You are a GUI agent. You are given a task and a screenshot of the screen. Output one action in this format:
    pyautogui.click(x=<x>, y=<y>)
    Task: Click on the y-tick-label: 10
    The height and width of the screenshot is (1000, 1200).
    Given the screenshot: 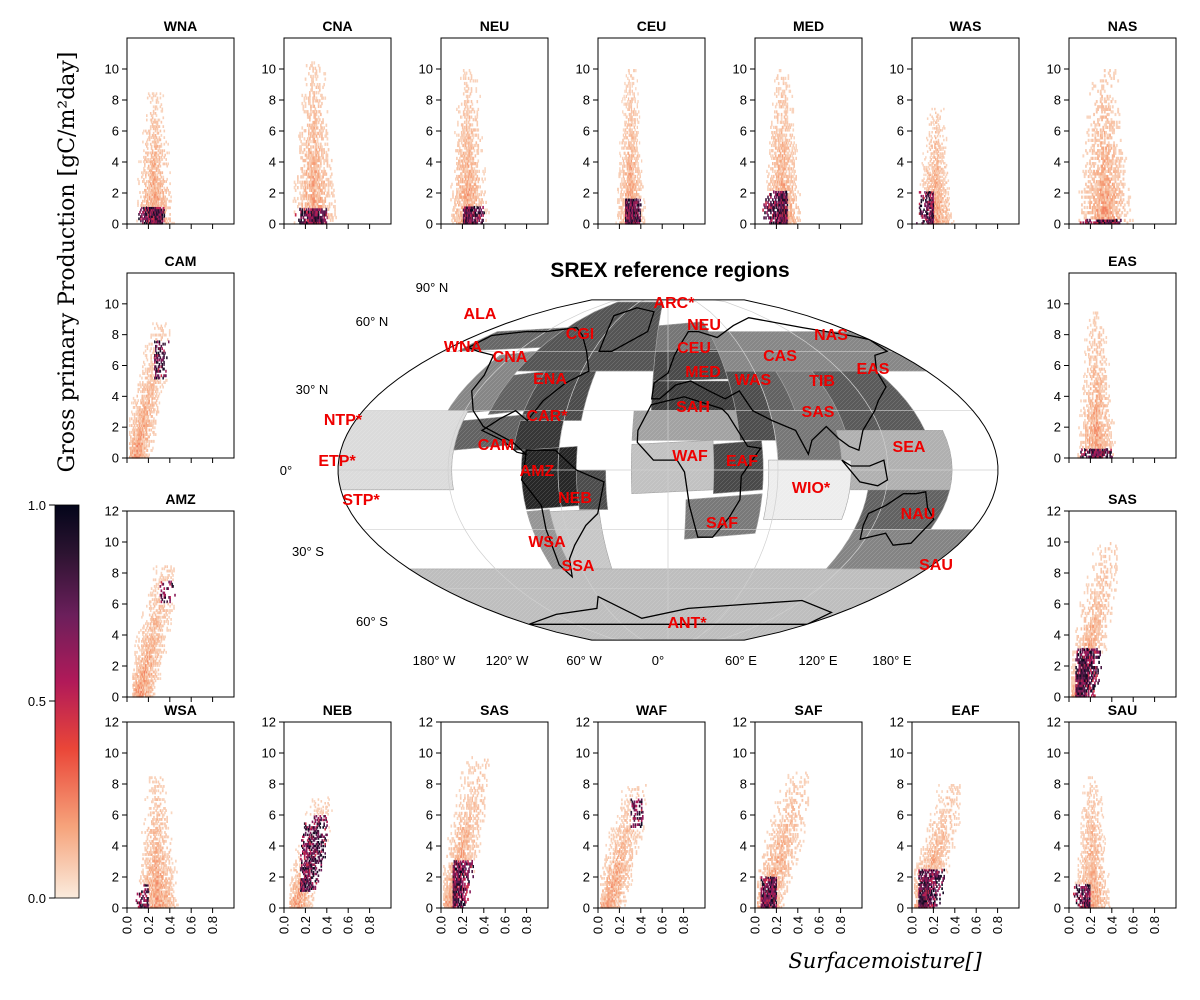 What is the action you would take?
    pyautogui.click(x=897, y=69)
    